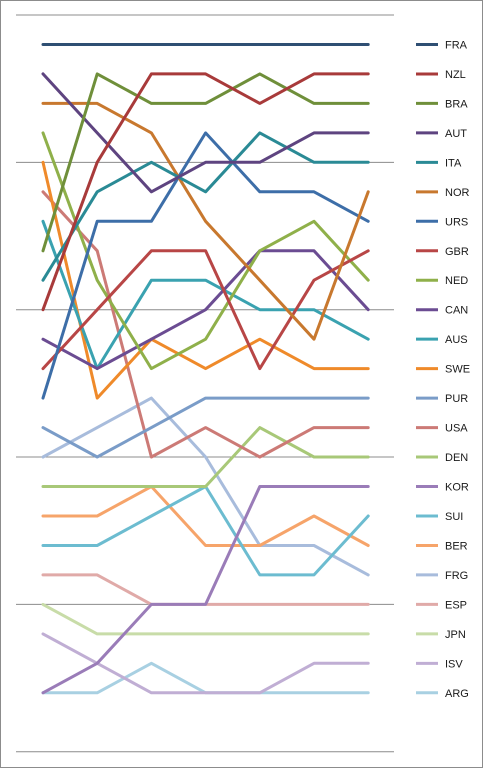 The width and height of the screenshot is (483, 768). I want to click on legend-label-ita: ITA, so click(453, 163).